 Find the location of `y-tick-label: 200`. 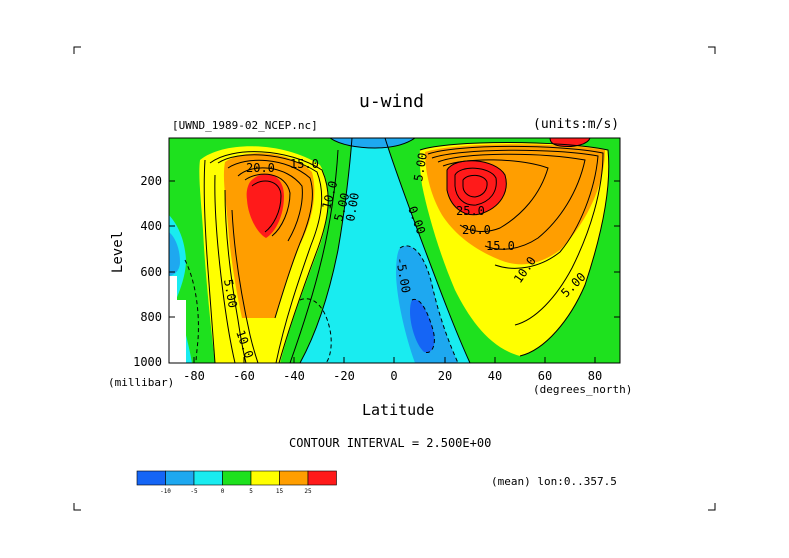

y-tick-label: 200 is located at coordinates (151, 181).